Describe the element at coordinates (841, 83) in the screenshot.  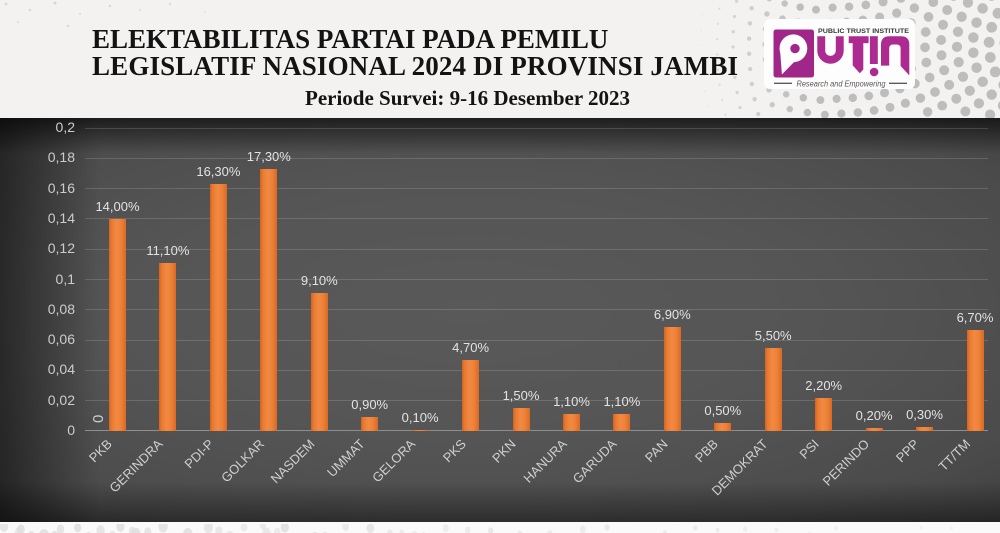
I see `svg-text: Research and Empowering` at that location.